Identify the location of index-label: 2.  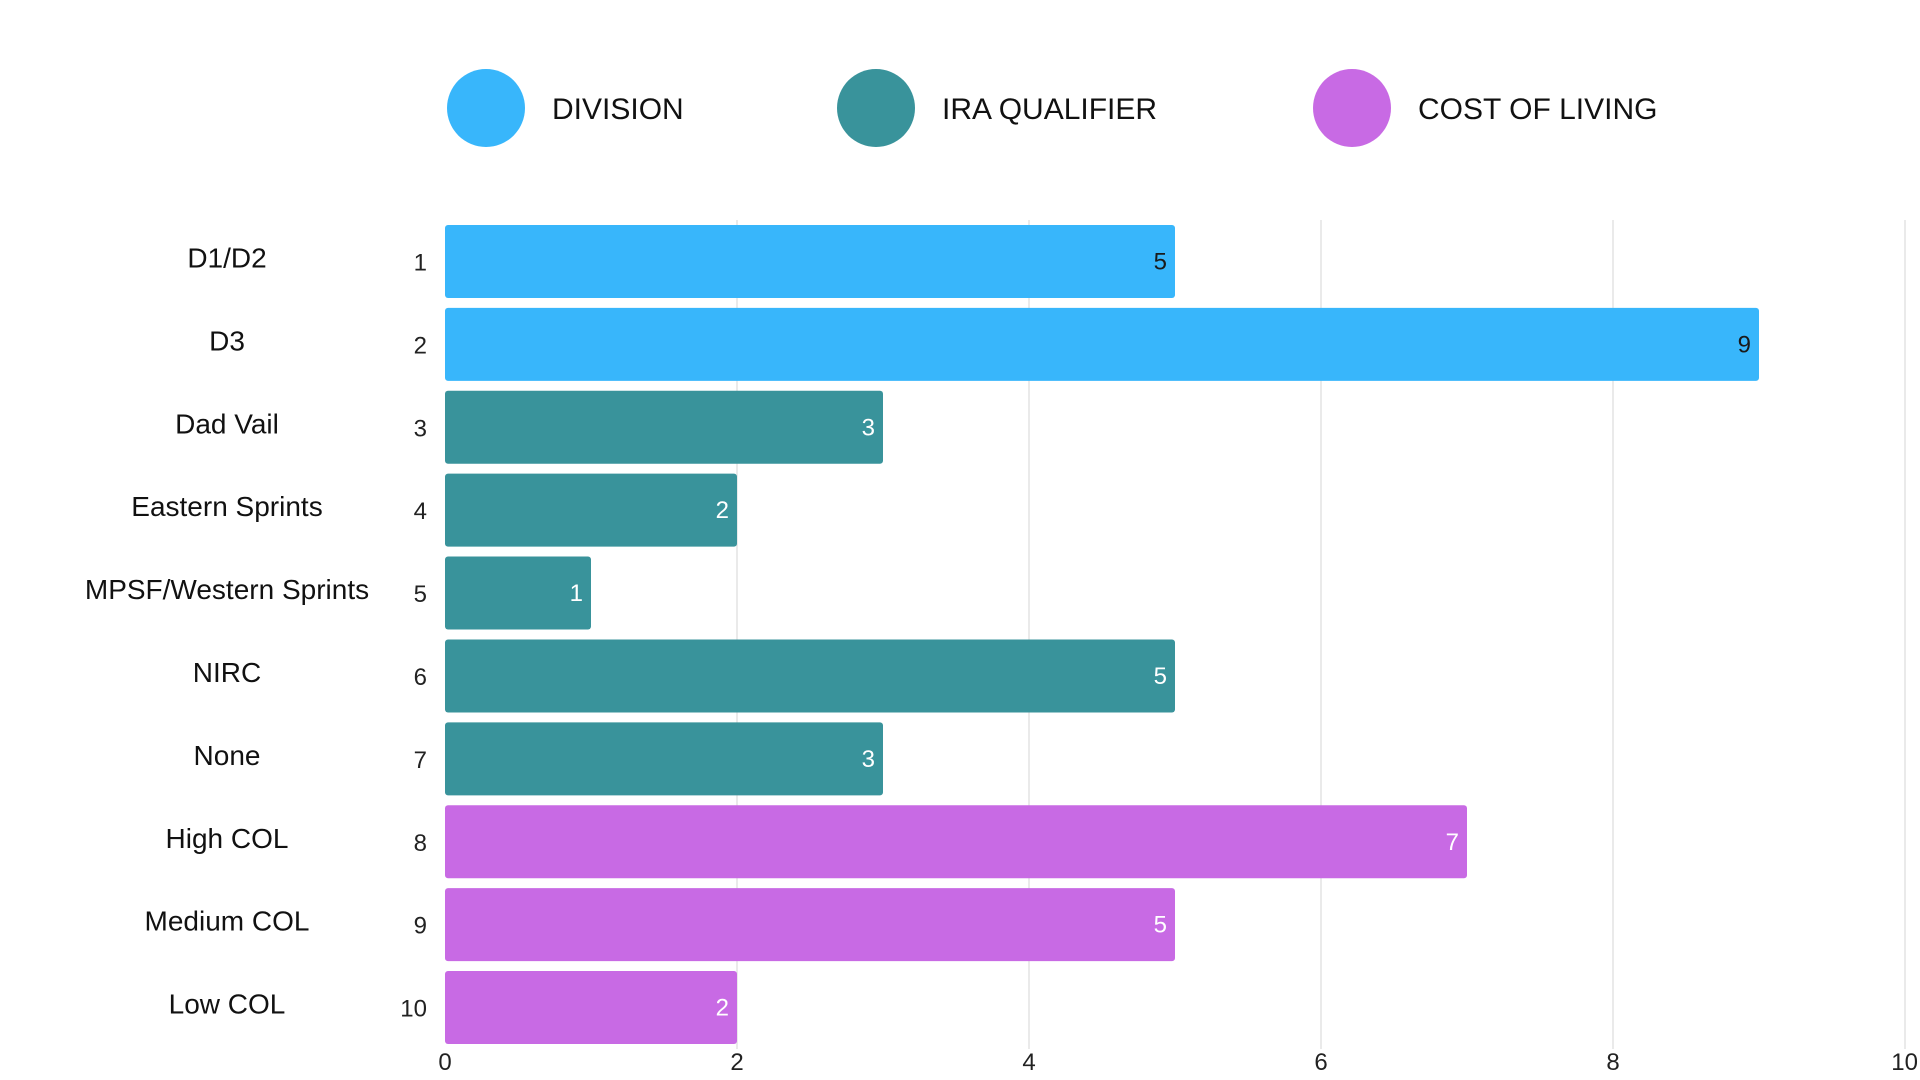
(420, 345).